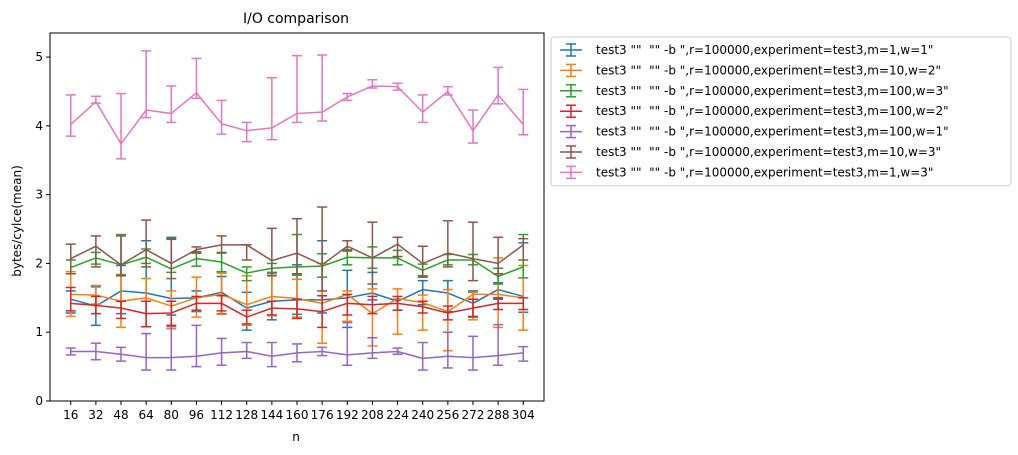 This screenshot has height=455, width=1018. I want to click on x-tick-label: 176, so click(322, 415).